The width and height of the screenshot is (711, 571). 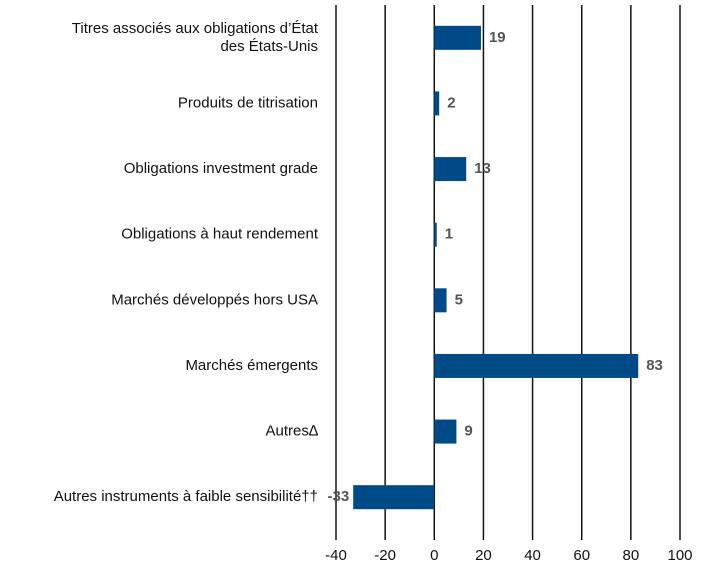 What do you see at coordinates (451, 102) in the screenshot?
I see `data-label: 2` at bounding box center [451, 102].